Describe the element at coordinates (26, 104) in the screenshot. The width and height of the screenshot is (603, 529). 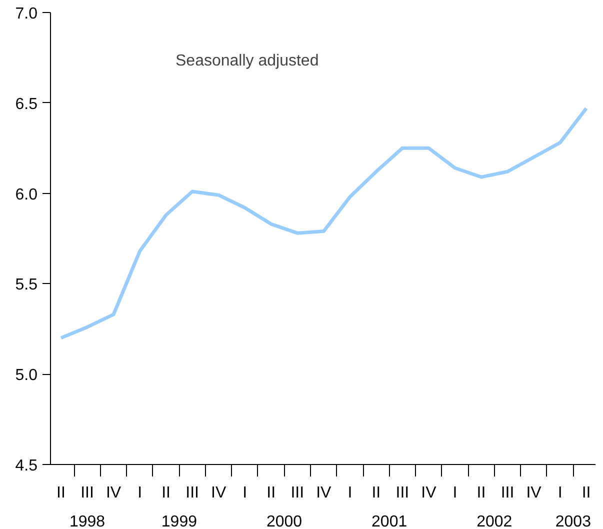
I see `y-tick-label: 6.5` at that location.